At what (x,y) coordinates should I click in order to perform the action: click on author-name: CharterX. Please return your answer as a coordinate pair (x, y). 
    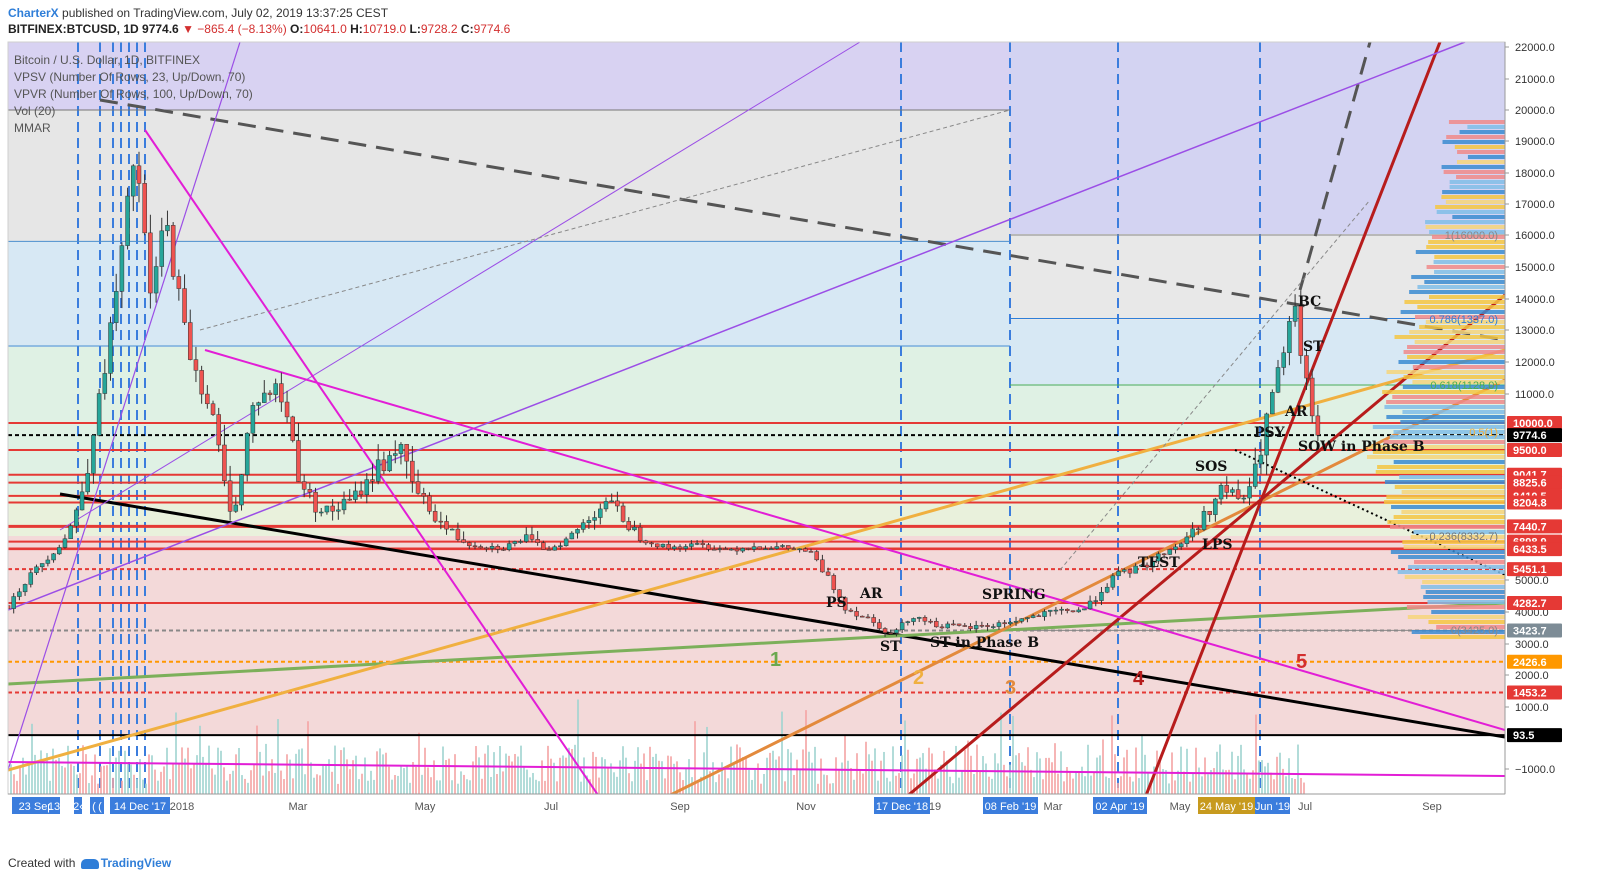
    Looking at the image, I should click on (33, 13).